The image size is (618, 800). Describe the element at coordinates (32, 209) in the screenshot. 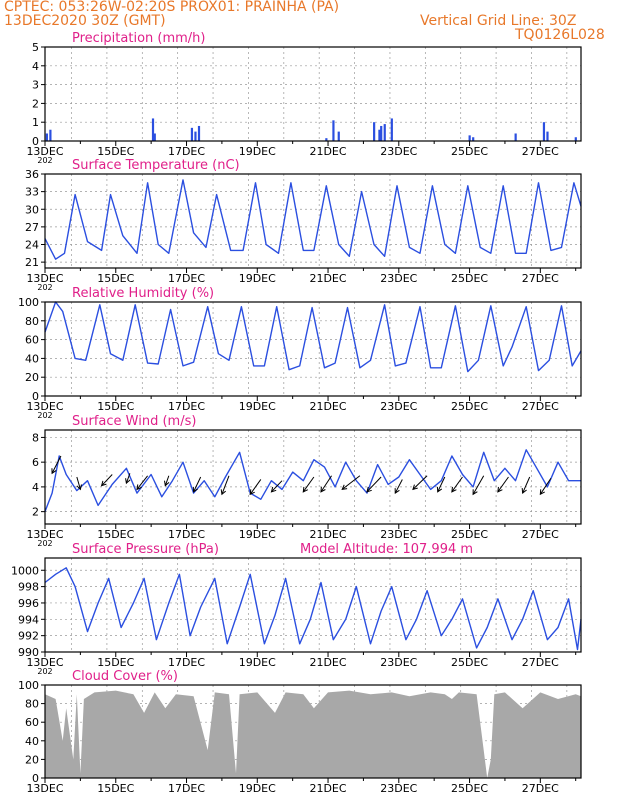

I see `y-tick-label: 30` at that location.